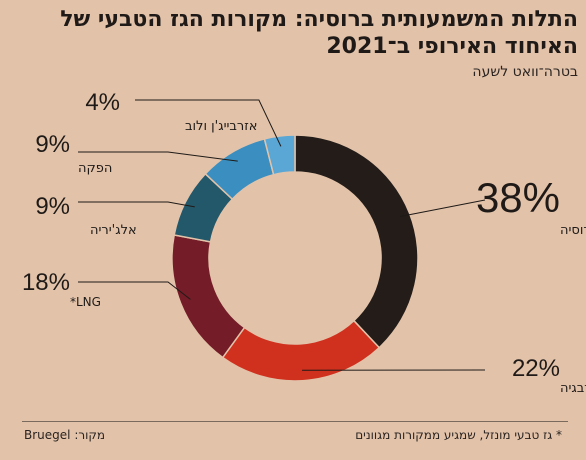 The height and width of the screenshot is (460, 586). Describe the element at coordinates (525, 72) in the screenshot. I see `chart-subtitle: בטרה־וואט לשעה` at that location.